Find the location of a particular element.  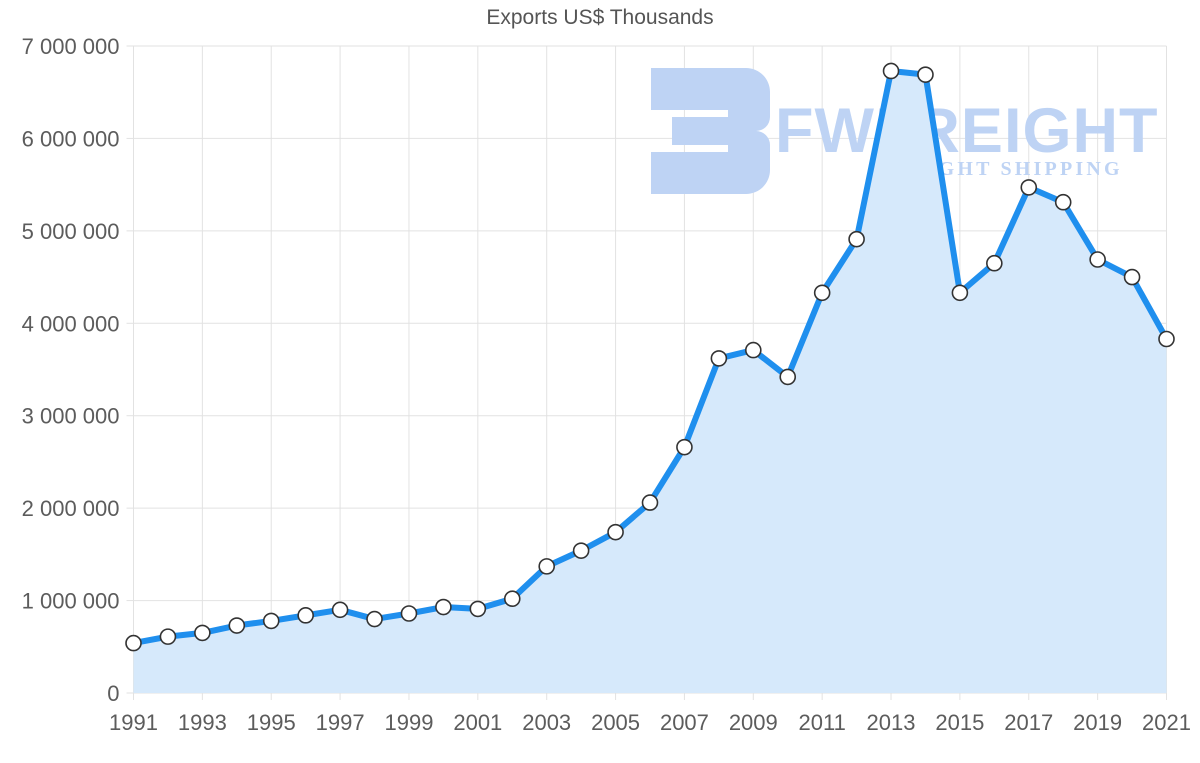

x-axis-tick-label: 1999 is located at coordinates (408, 722).